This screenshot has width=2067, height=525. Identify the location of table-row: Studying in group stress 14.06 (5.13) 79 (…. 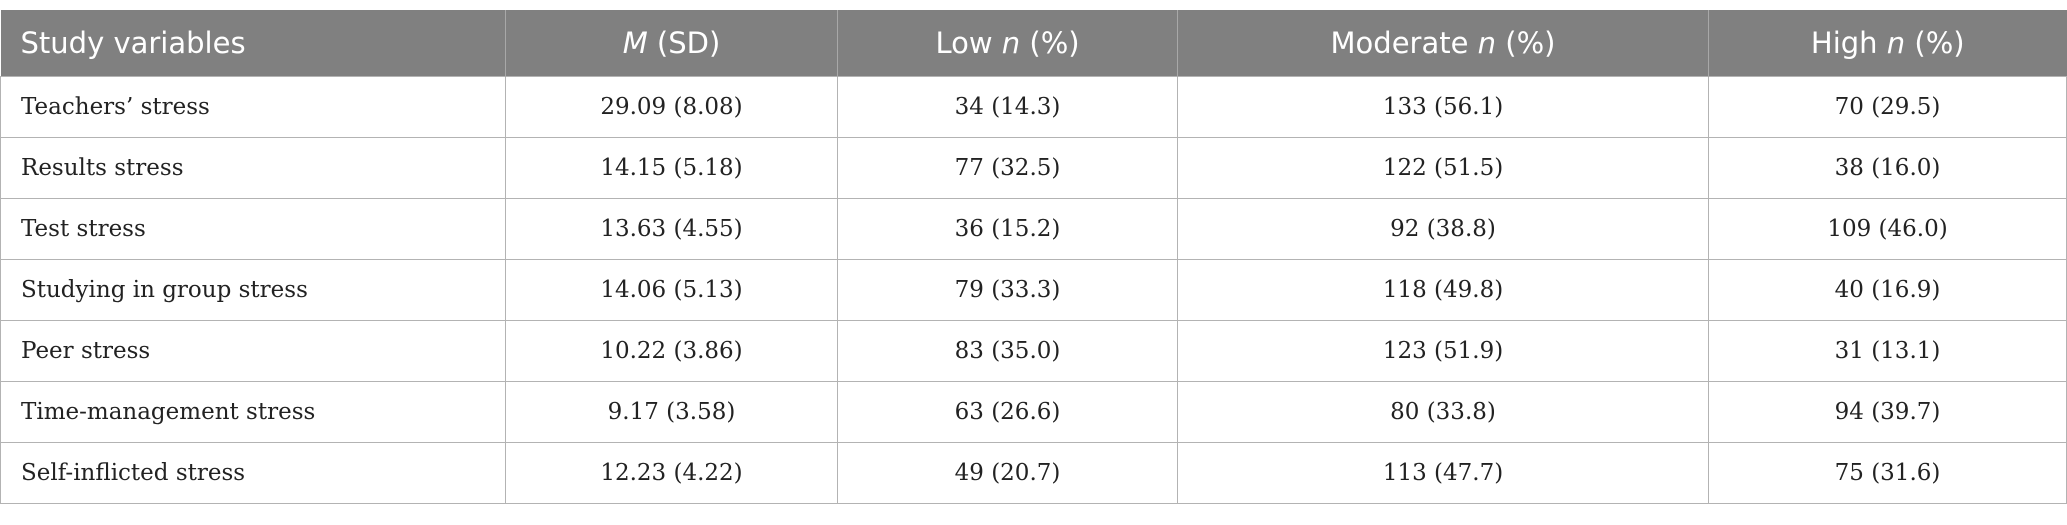
(1033, 290).